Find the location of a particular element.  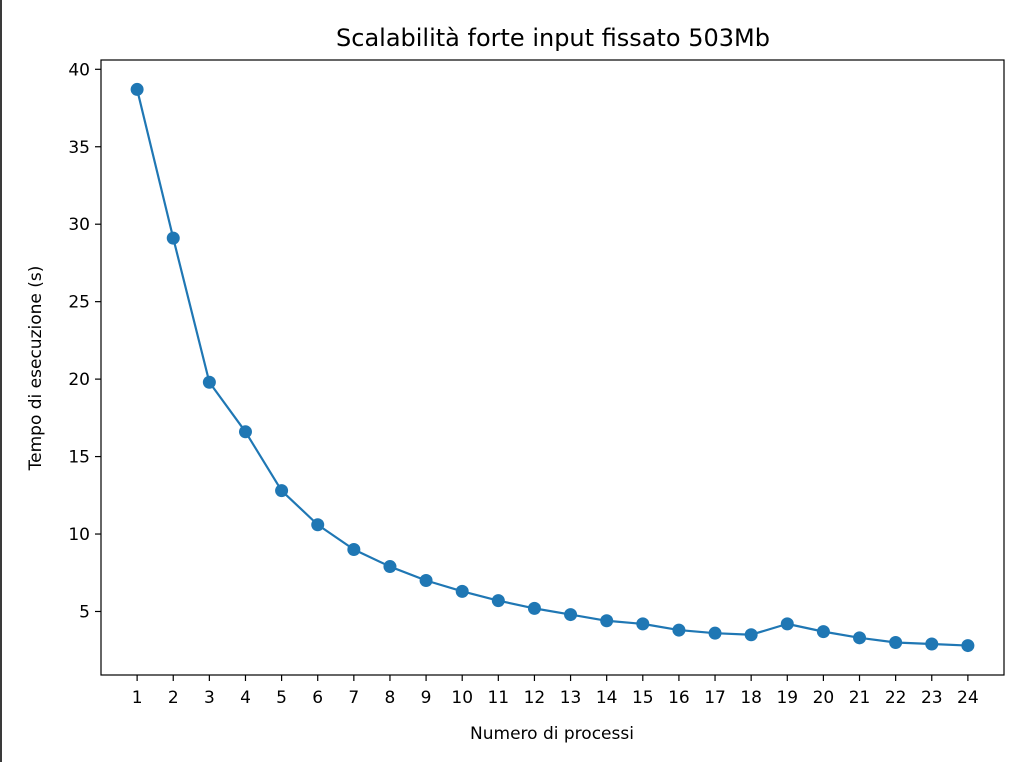

x-tick-label: 14 is located at coordinates (607, 698).